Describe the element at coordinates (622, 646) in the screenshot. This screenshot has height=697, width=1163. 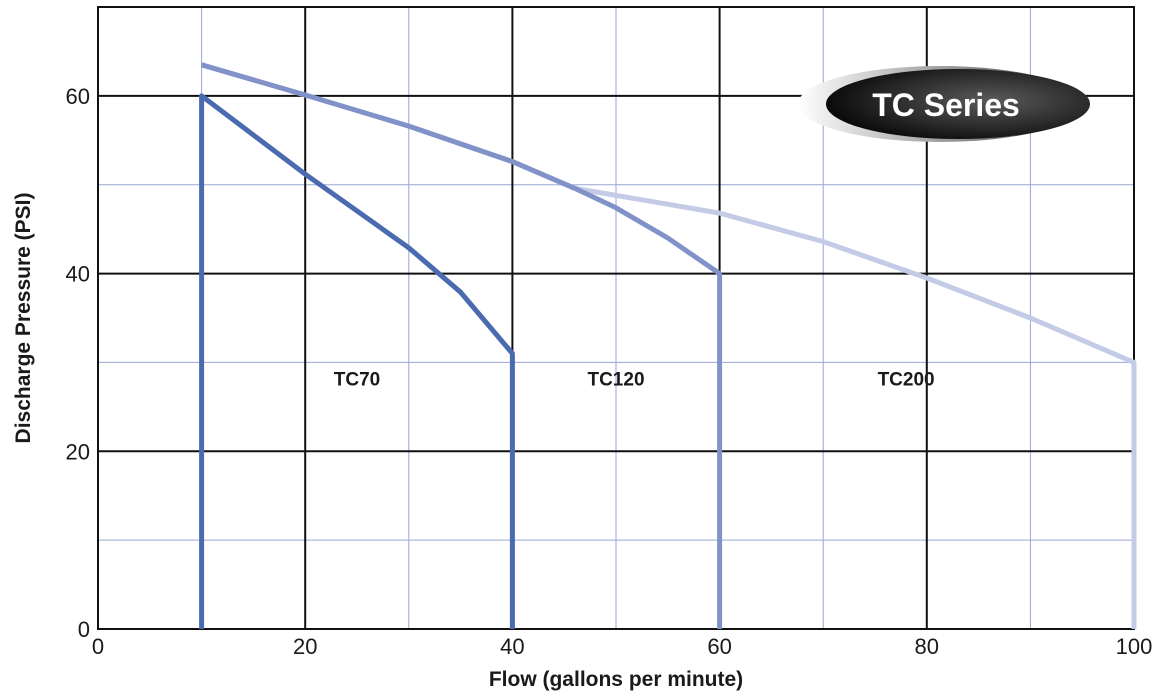
I see `x-tick-labels: 0 20 40 60 80 100` at that location.